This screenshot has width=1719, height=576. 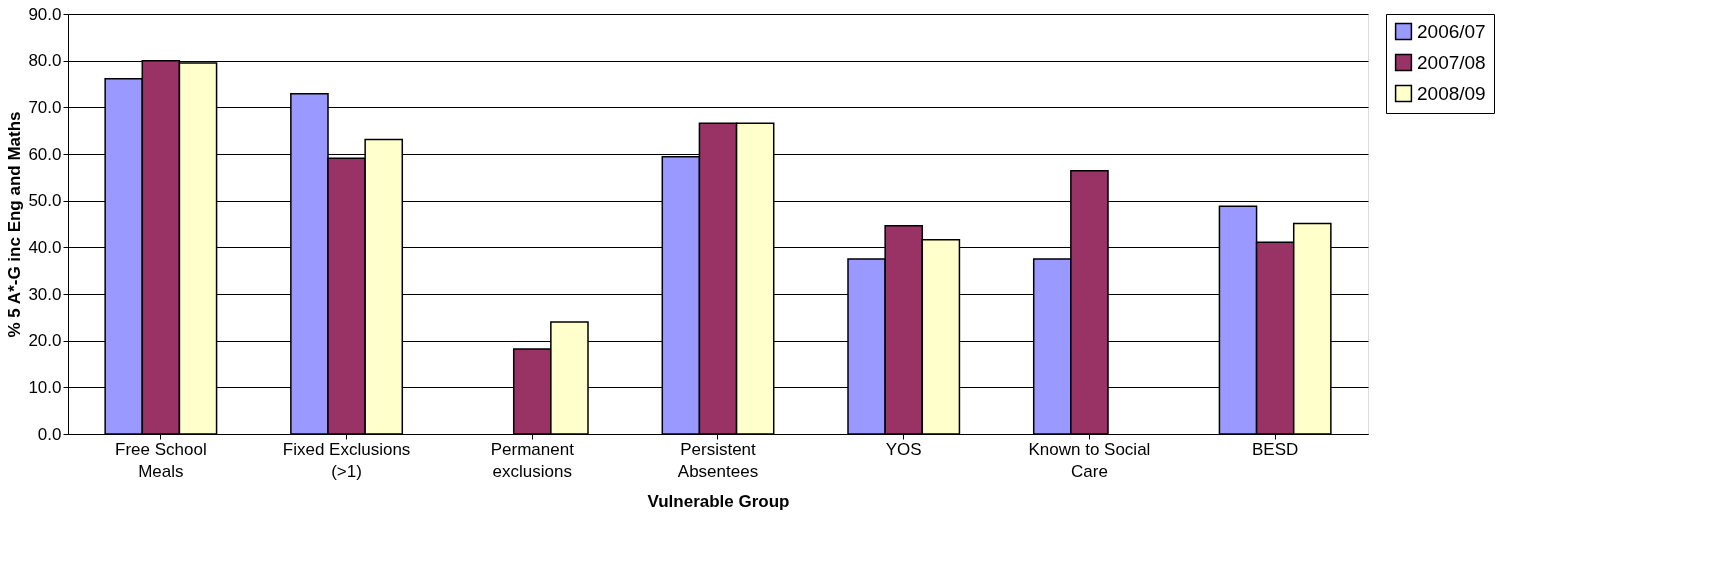 What do you see at coordinates (45, 61) in the screenshot?
I see `y-tick-label: 80.0` at bounding box center [45, 61].